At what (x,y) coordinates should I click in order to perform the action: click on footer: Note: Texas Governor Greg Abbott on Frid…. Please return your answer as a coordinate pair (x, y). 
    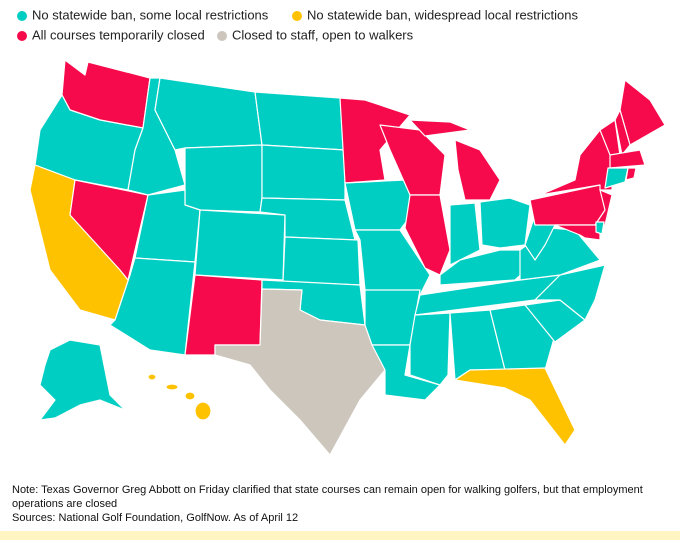
    Looking at the image, I should click on (337, 504).